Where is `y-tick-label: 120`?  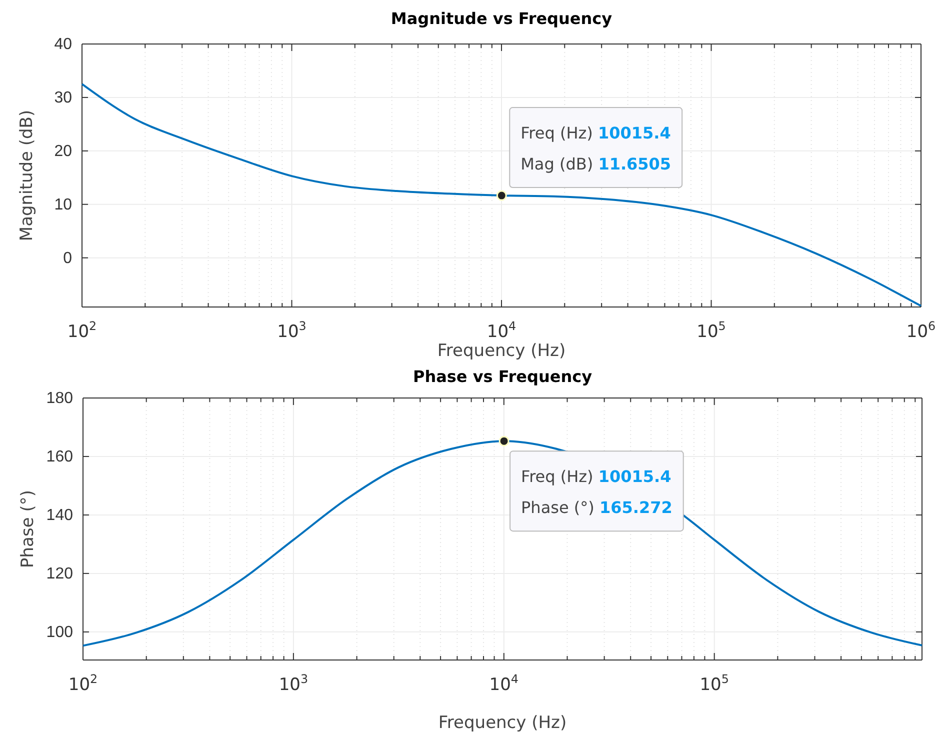
y-tick-label: 120 is located at coordinates (60, 574).